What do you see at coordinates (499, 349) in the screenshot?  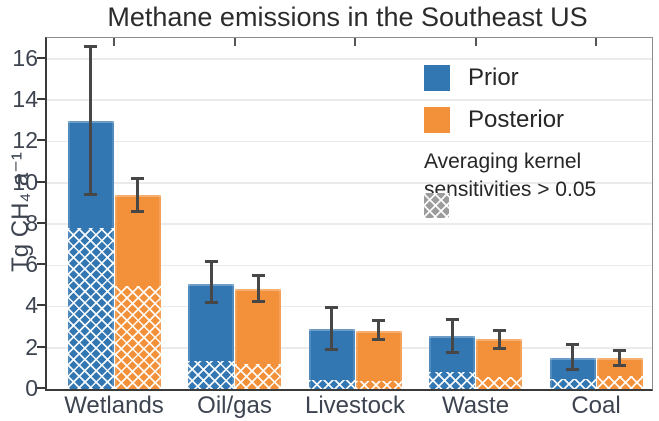 I see `error-bar-cap-low-posterior-waste` at bounding box center [499, 349].